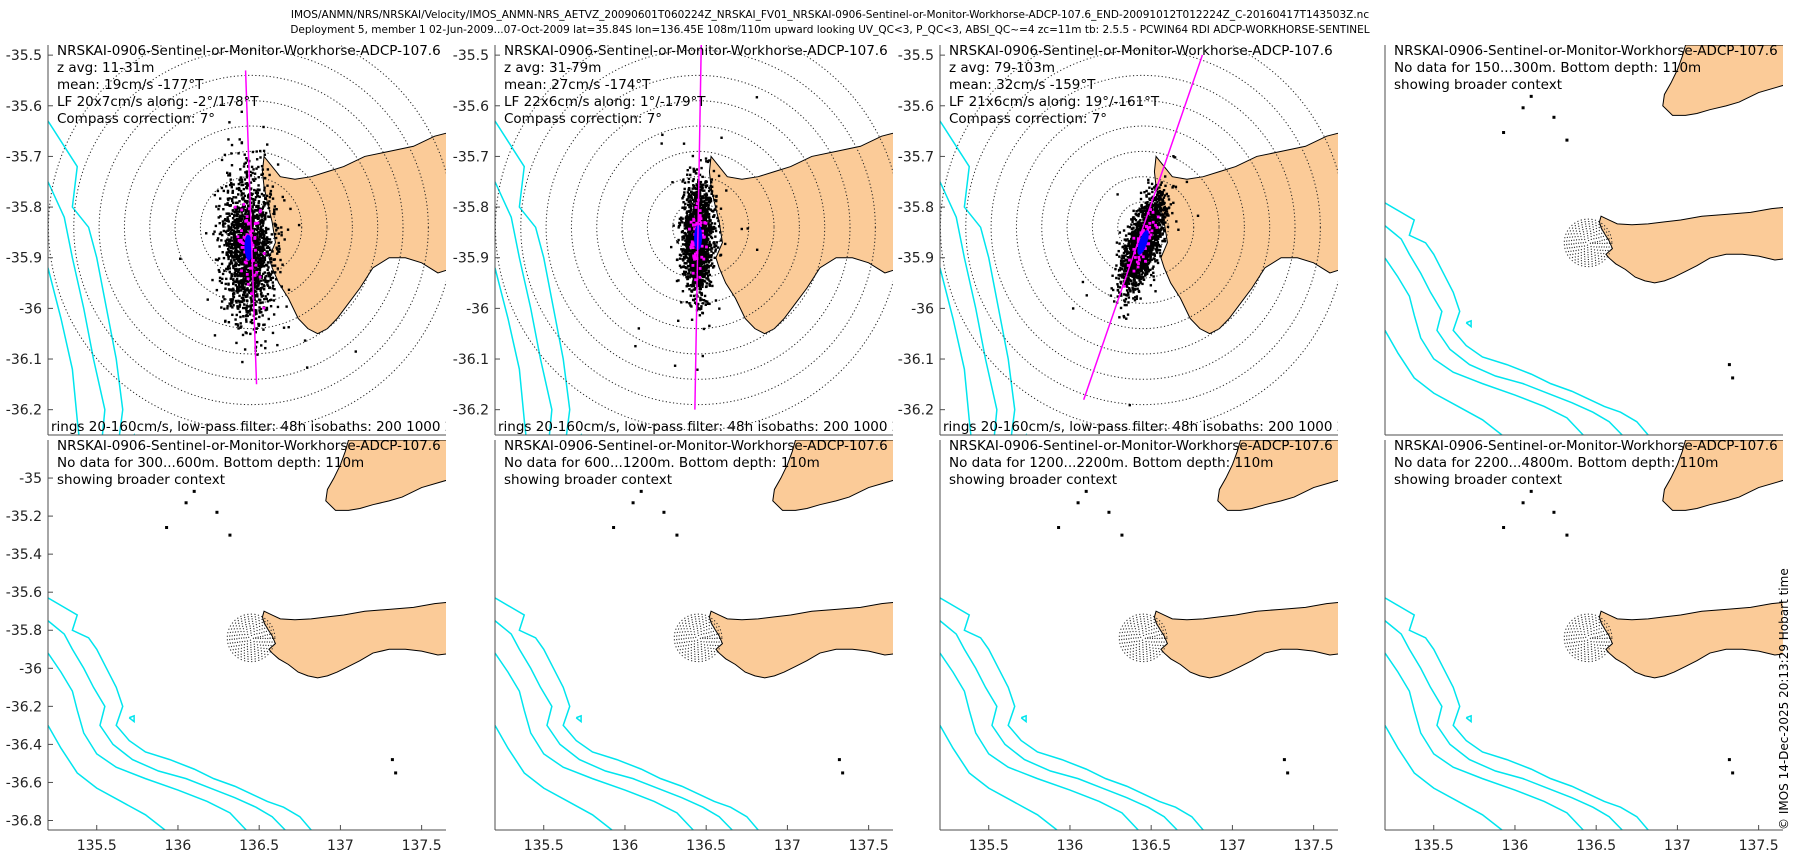 The width and height of the screenshot is (1800, 850). Describe the element at coordinates (471, 259) in the screenshot. I see `y-tick-label: -35.9` at that location.